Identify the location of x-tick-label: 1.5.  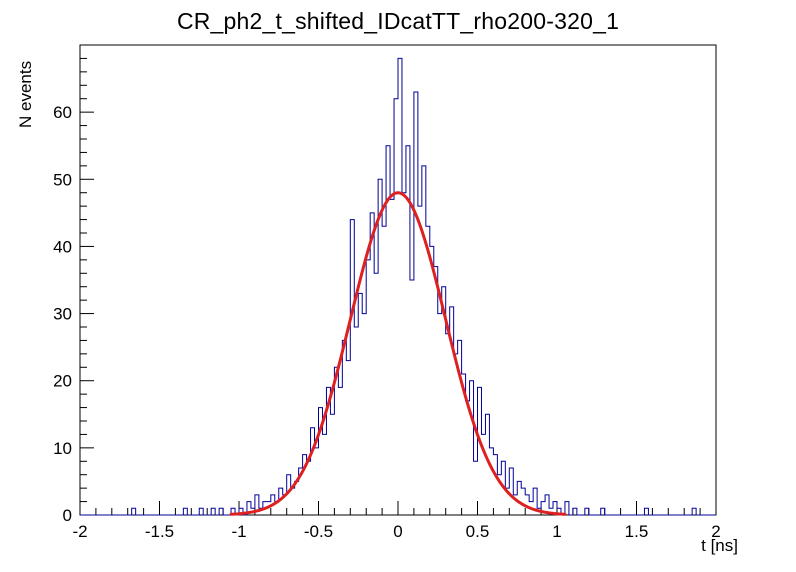
(637, 531).